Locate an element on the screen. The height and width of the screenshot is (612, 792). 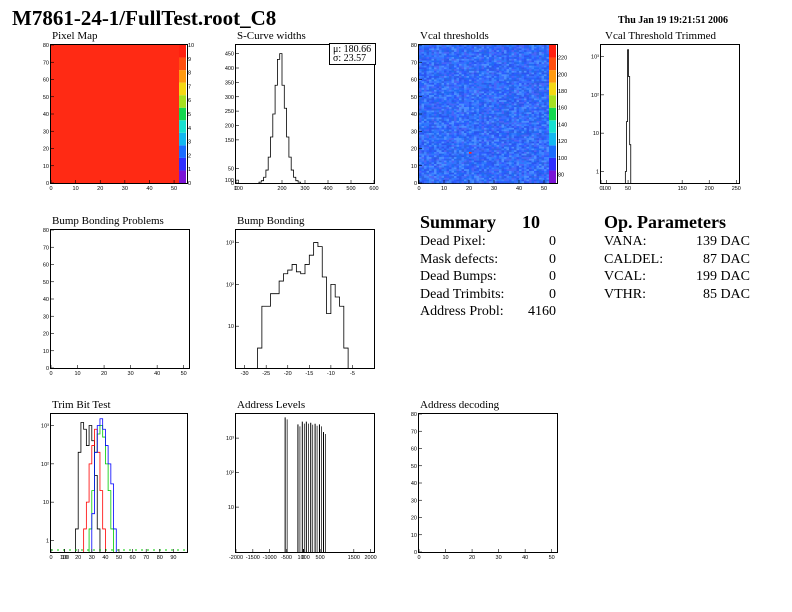
palette-tick-label: 8 is located at coordinates (189, 74).